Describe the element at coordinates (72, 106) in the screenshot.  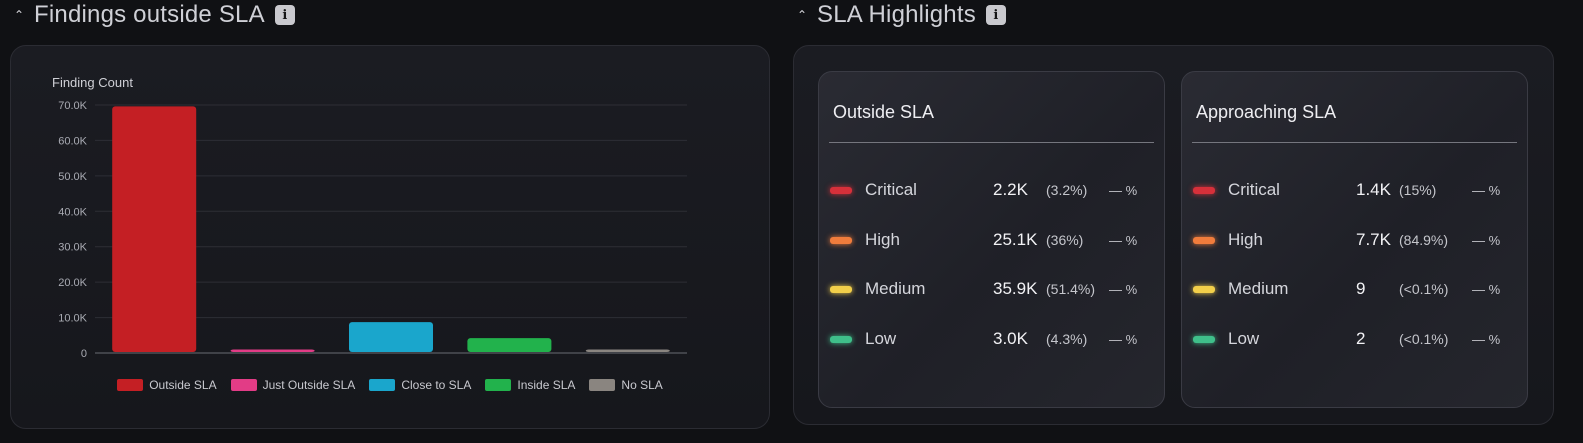
I see `y-tick-label: 70.0K` at that location.